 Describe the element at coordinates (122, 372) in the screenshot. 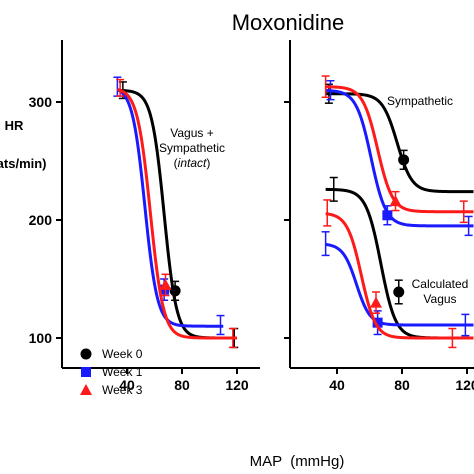

I see `legend-label: Week 1` at that location.